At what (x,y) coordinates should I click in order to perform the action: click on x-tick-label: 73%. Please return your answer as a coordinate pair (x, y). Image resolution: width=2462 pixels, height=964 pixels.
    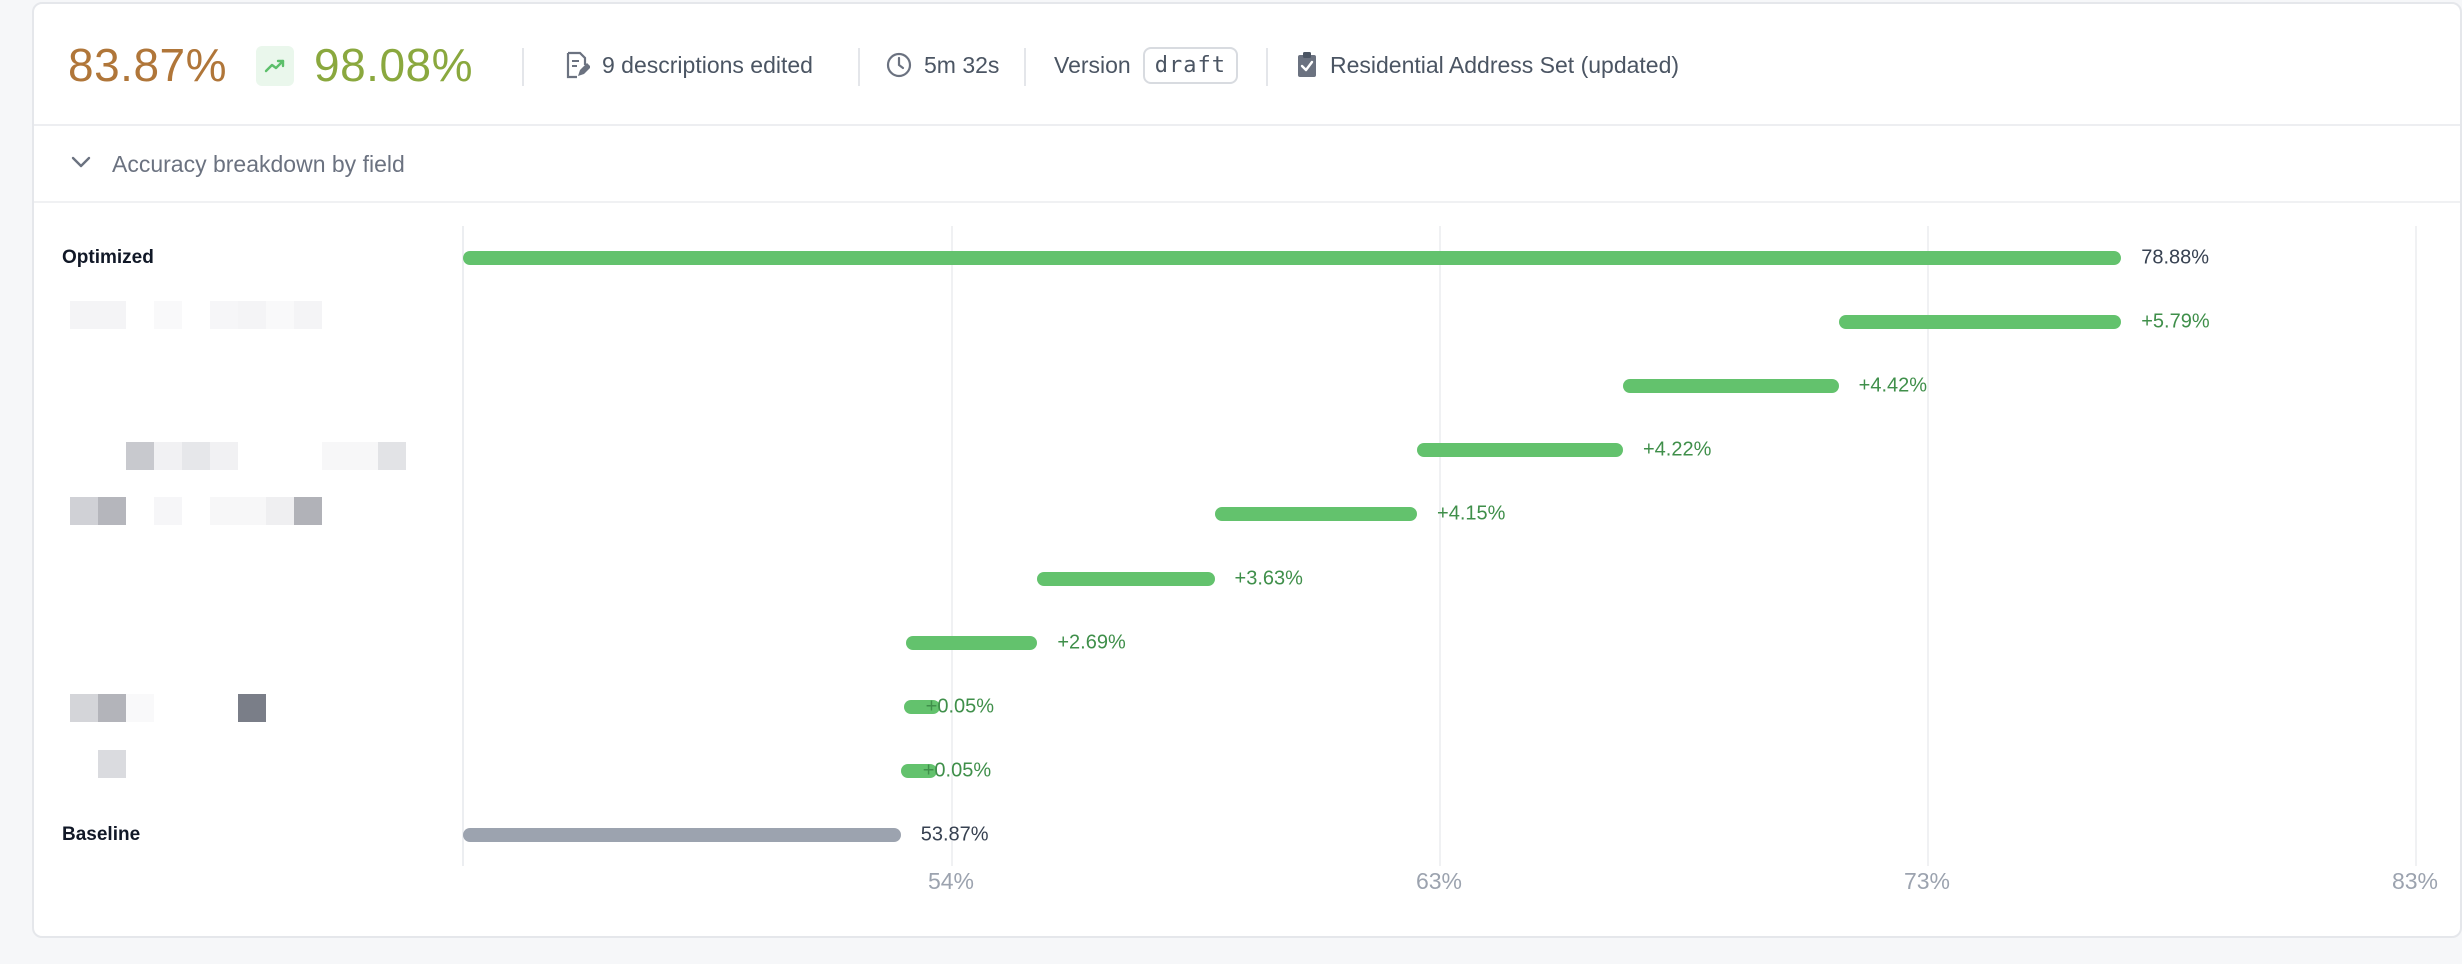
    Looking at the image, I should click on (1927, 881).